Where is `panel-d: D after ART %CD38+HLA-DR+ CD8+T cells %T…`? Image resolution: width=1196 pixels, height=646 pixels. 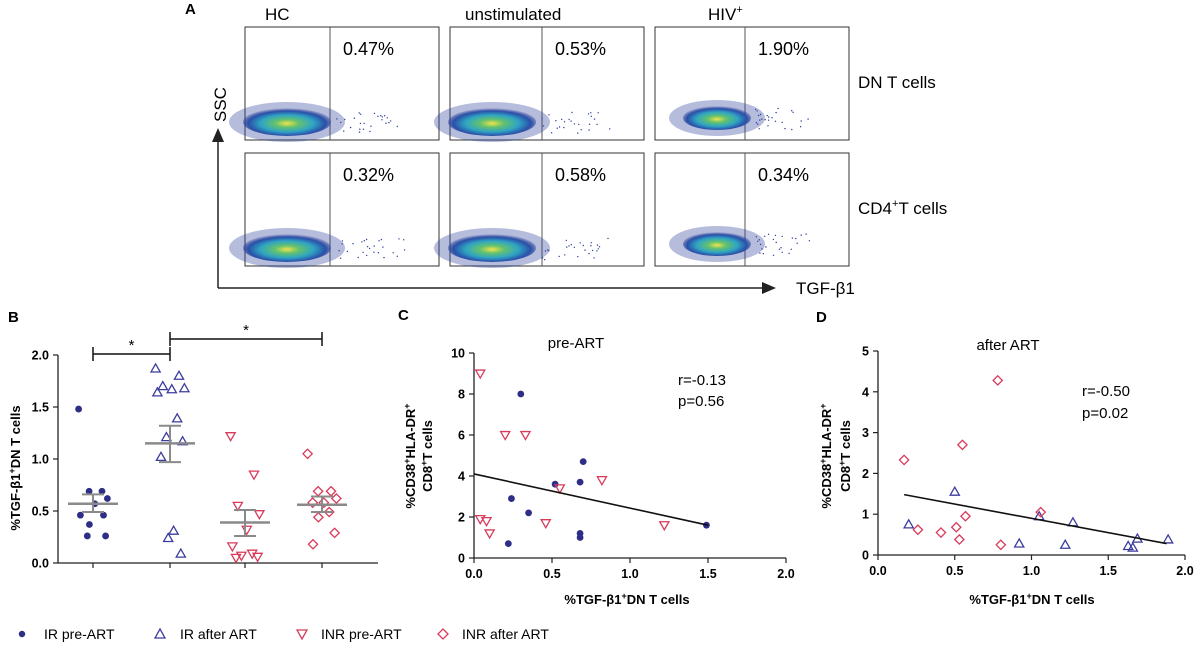
panel-d: D after ART %CD38+HLA-DR+ CD8+T cells %T… is located at coordinates (1005, 458).